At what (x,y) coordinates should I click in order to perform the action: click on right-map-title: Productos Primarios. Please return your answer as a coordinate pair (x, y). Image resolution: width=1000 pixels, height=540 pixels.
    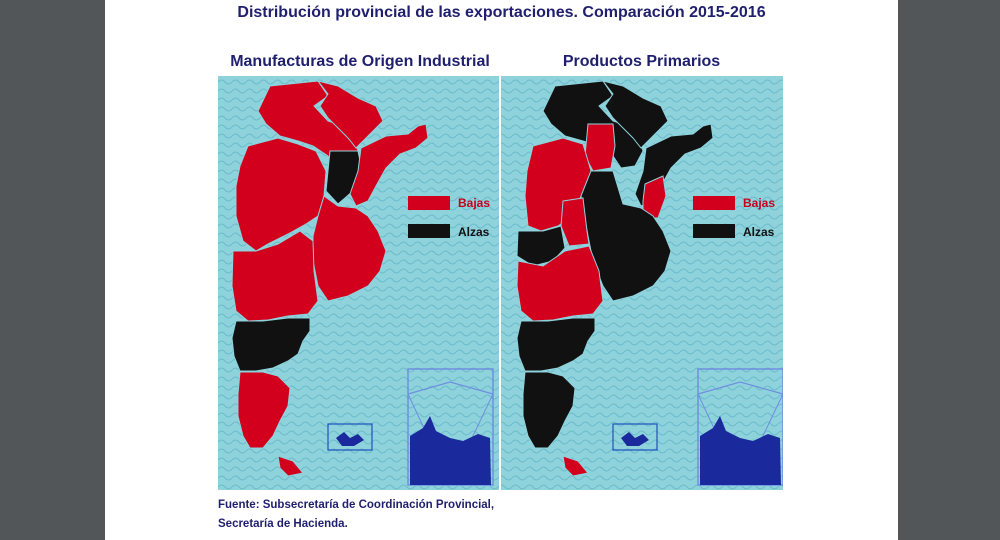
    Looking at the image, I should click on (641, 61).